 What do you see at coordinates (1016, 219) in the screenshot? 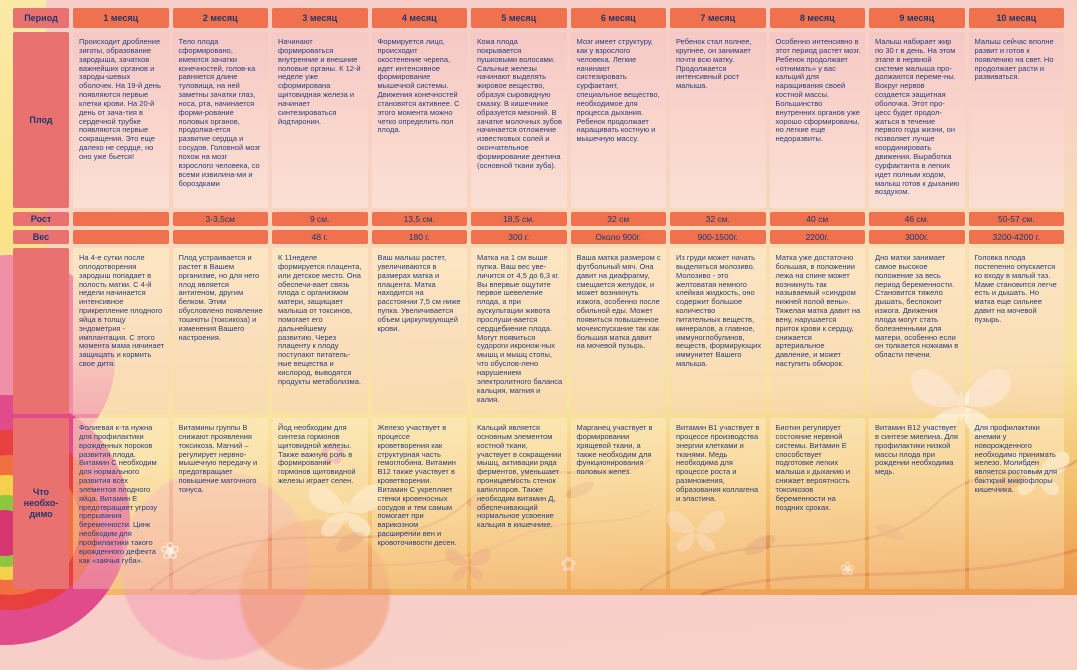
I see `height-cell: 50-57 см.` at bounding box center [1016, 219].